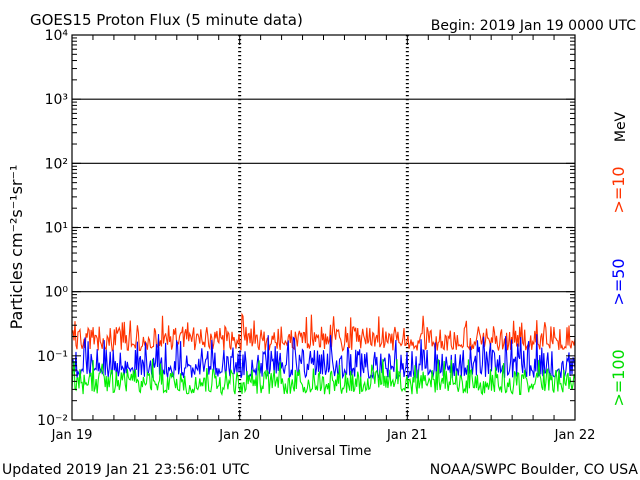 The image size is (640, 480). Describe the element at coordinates (52, 357) in the screenshot. I see `y-tick-label: 10⁻¹` at that location.